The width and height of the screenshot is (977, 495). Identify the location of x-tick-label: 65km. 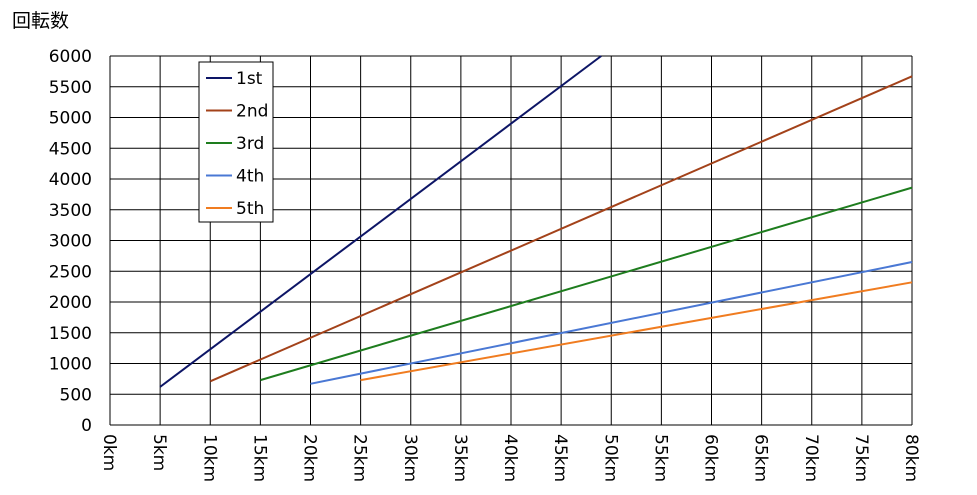
(761, 458).